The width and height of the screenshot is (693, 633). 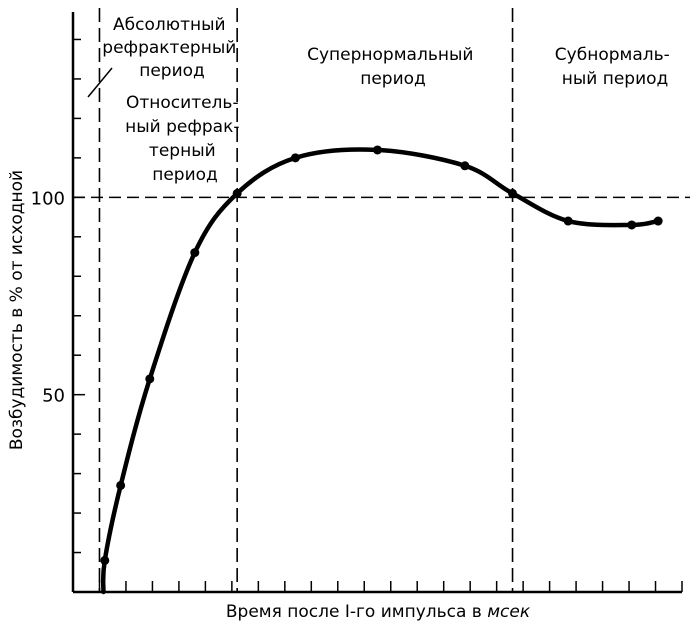 What do you see at coordinates (17, 310) in the screenshot?
I see `y-axis-label: Возбудимость в % от исходной` at bounding box center [17, 310].